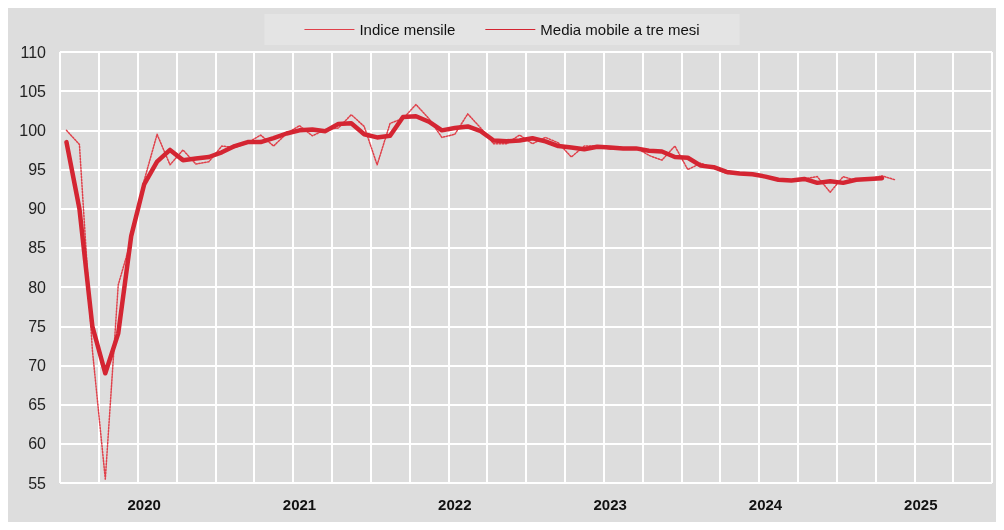 This screenshot has width=1004, height=530. What do you see at coordinates (33, 130) in the screenshot?
I see `y-tick-label: 100` at bounding box center [33, 130].